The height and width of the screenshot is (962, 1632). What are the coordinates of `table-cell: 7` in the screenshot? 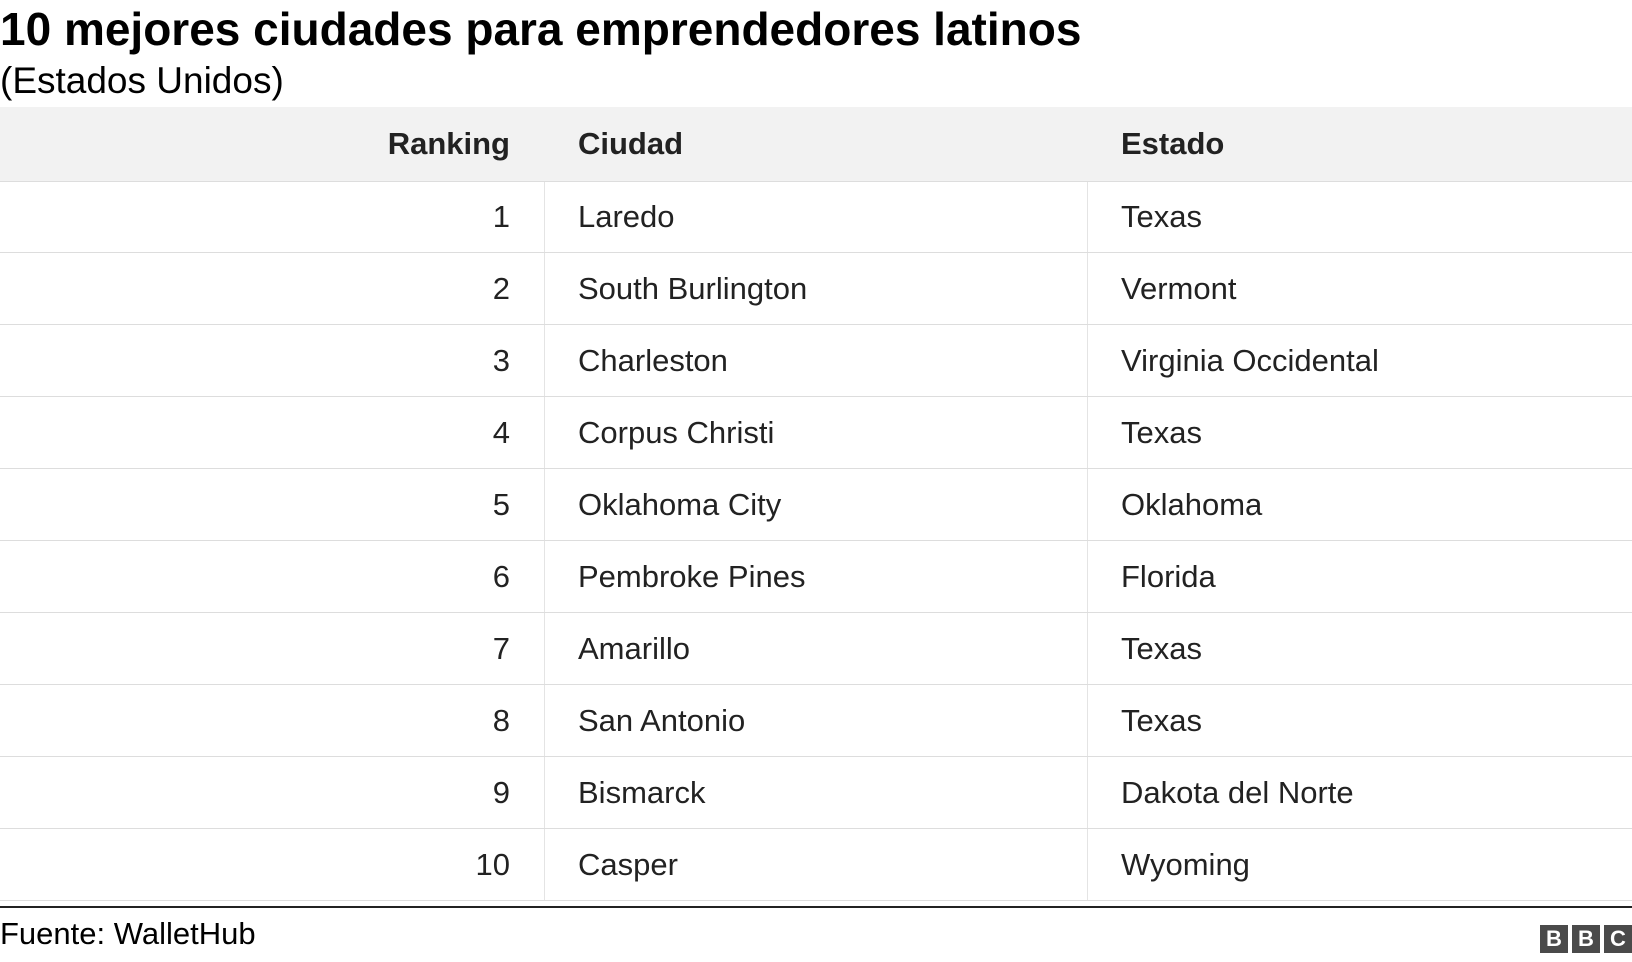 It's located at (501, 648).